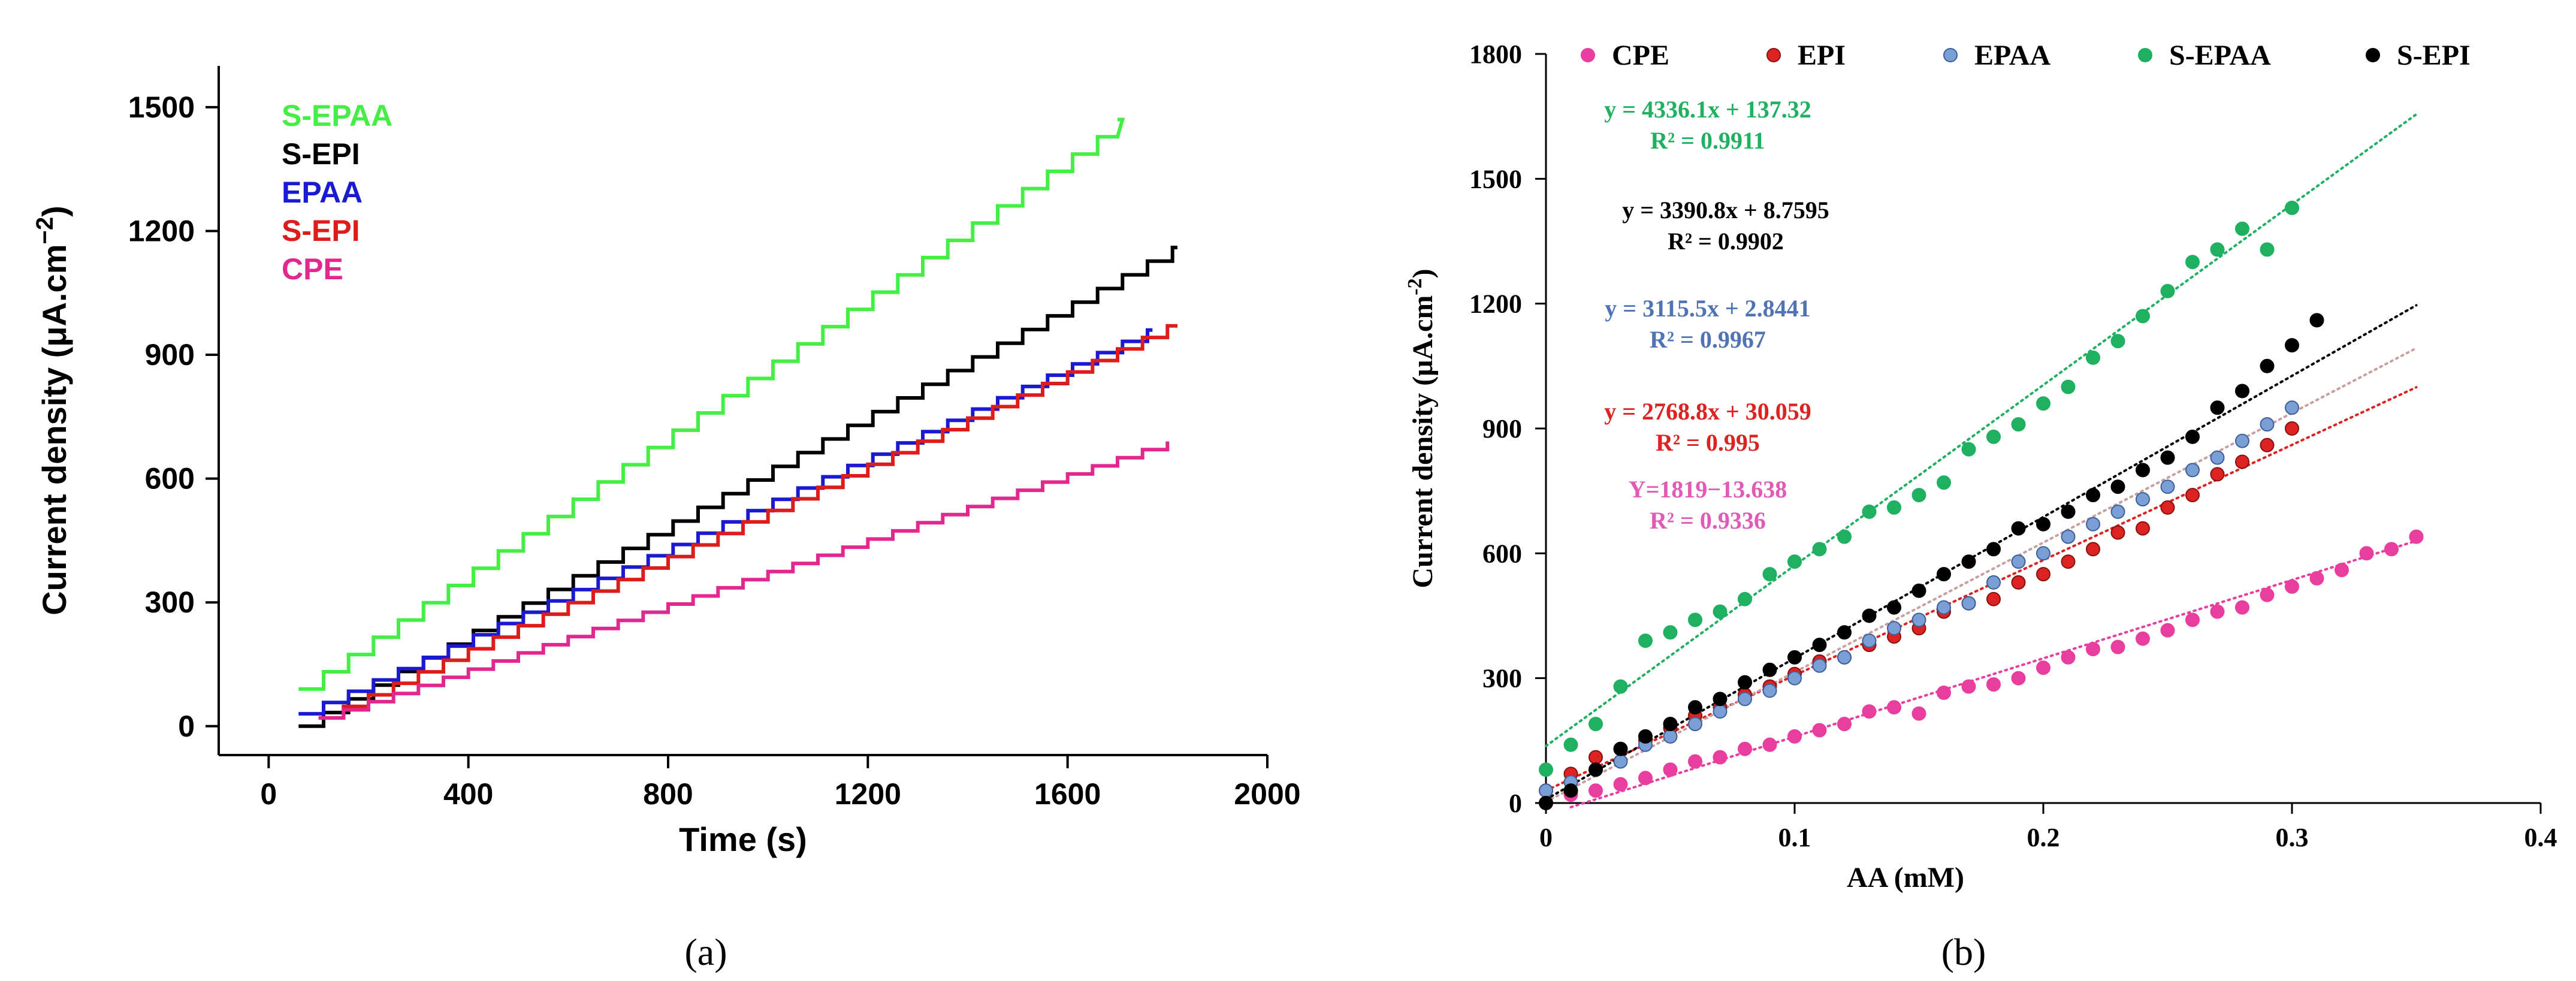 The width and height of the screenshot is (2576, 981). I want to click on y-tick-label: 900, so click(1502, 428).